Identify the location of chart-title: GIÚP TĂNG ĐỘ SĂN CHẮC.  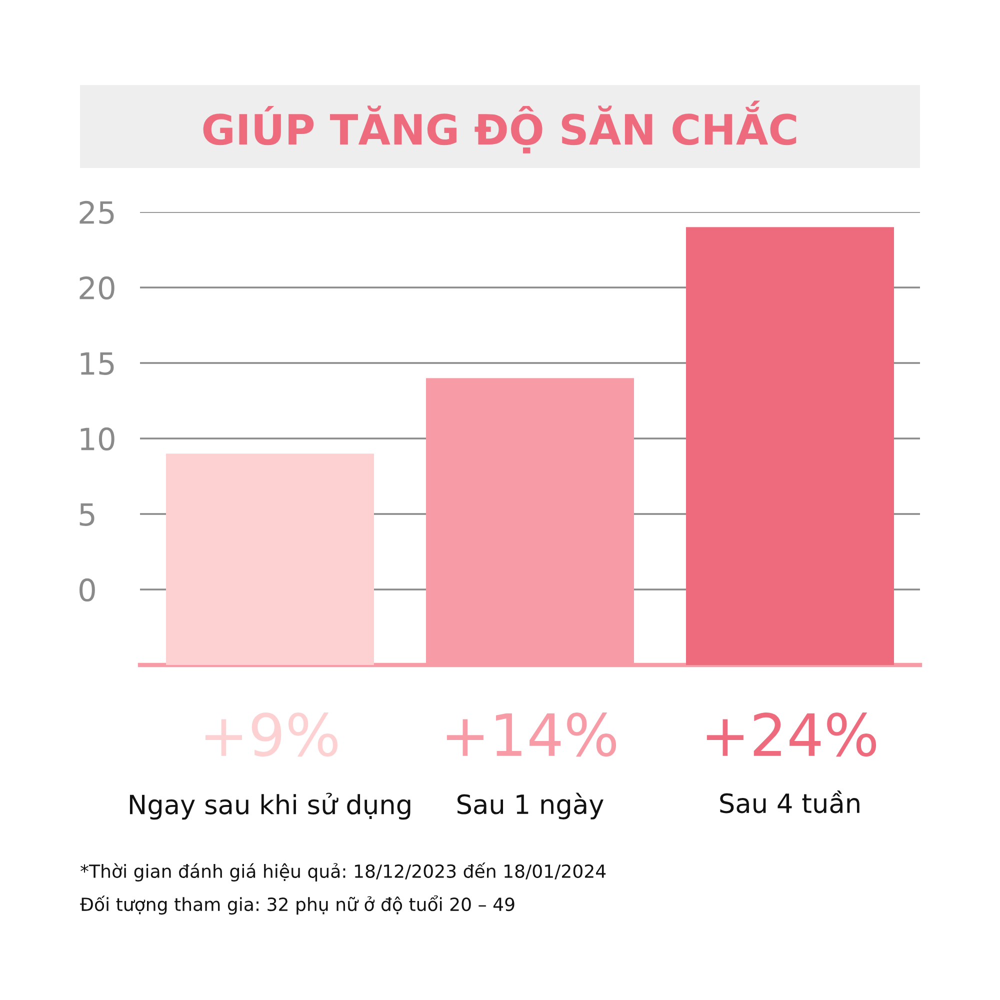
(499, 127).